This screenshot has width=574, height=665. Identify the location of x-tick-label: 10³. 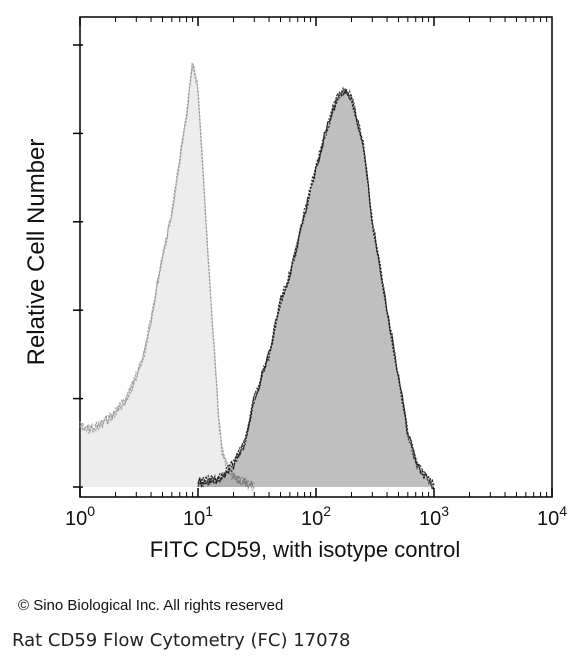
(434, 516).